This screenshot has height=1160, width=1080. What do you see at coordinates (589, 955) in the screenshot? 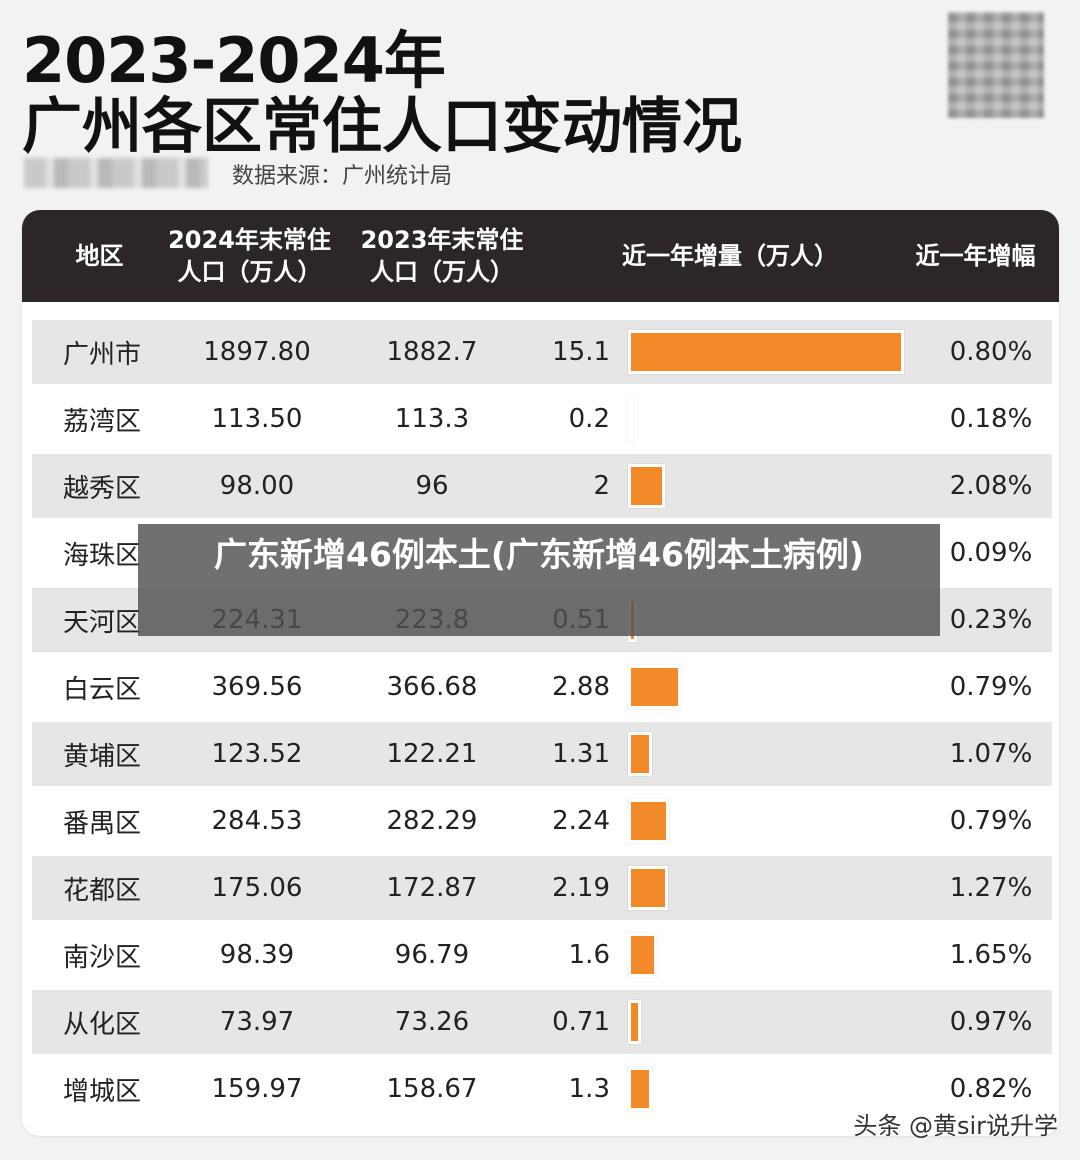
I see `increase-value: 1.6` at bounding box center [589, 955].